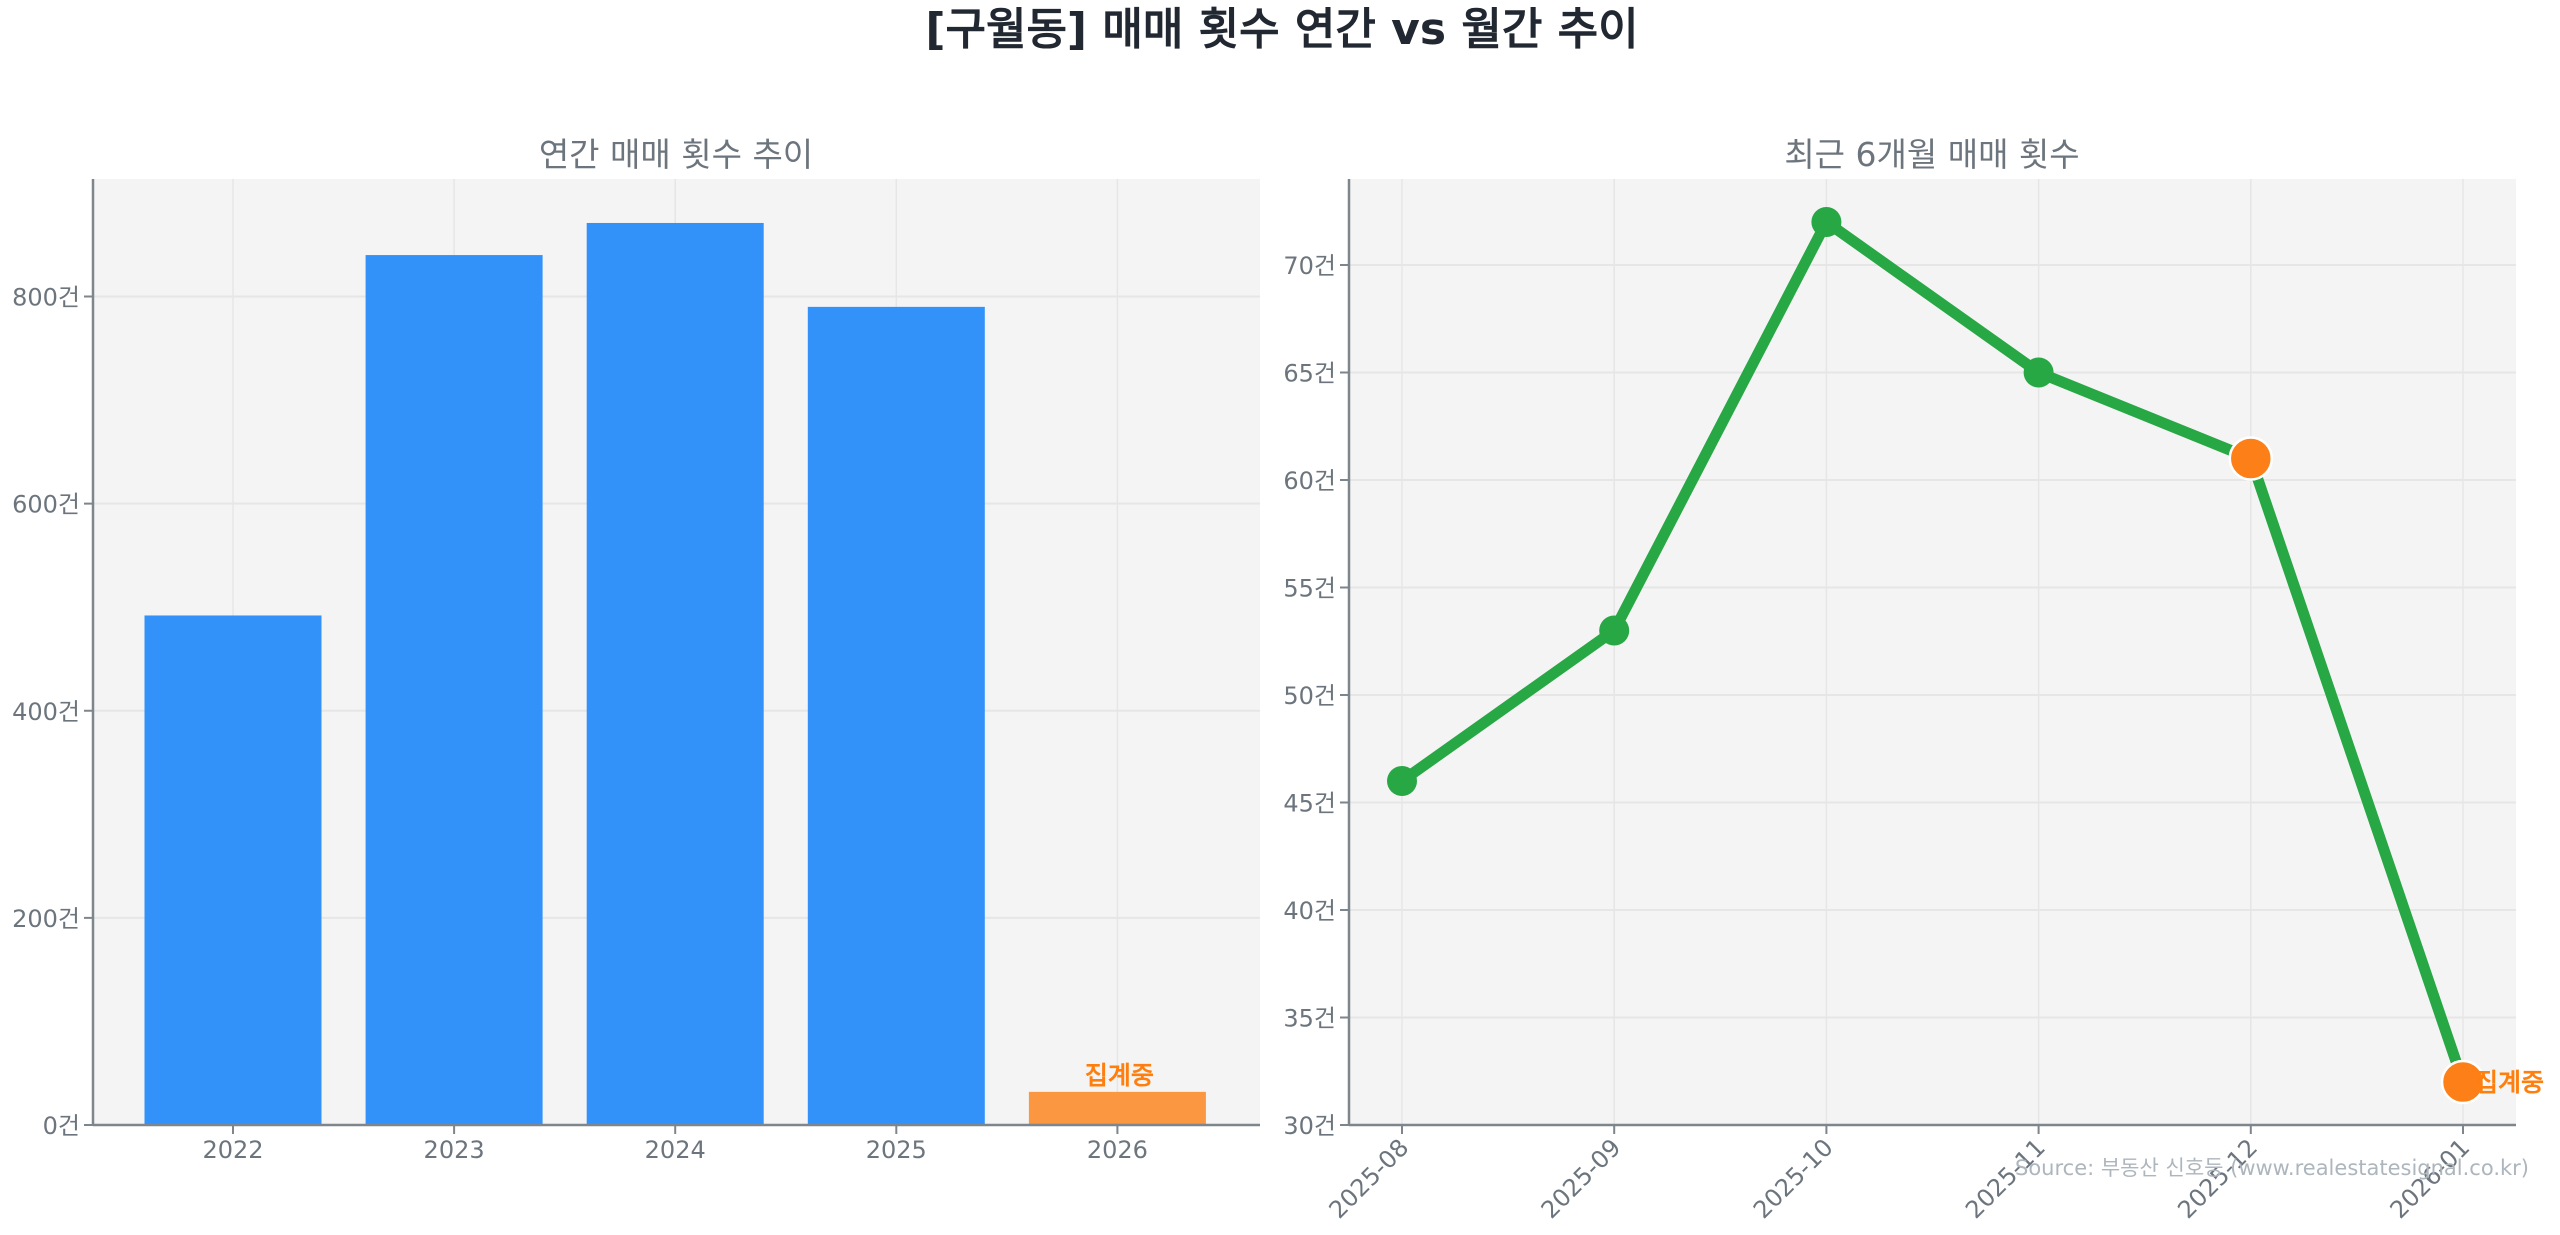 The image size is (2560, 1235). I want to click on x-tick-label: 2025-10, so click(1793, 1178).